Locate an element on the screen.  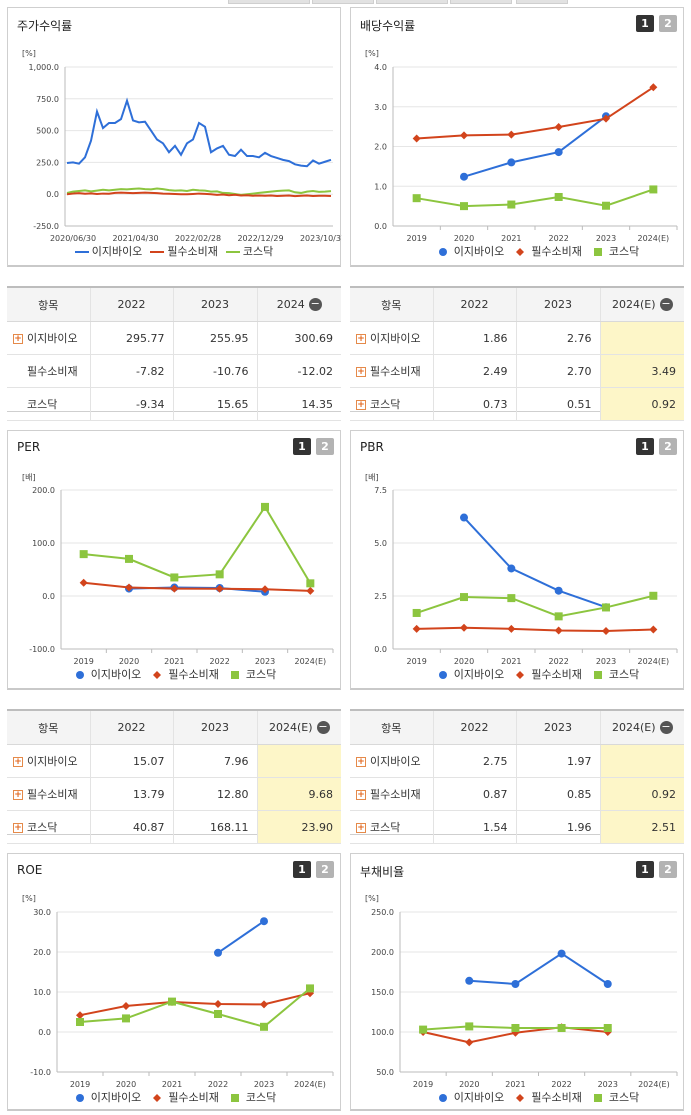
value-cell: 1.96 is located at coordinates (557, 827).